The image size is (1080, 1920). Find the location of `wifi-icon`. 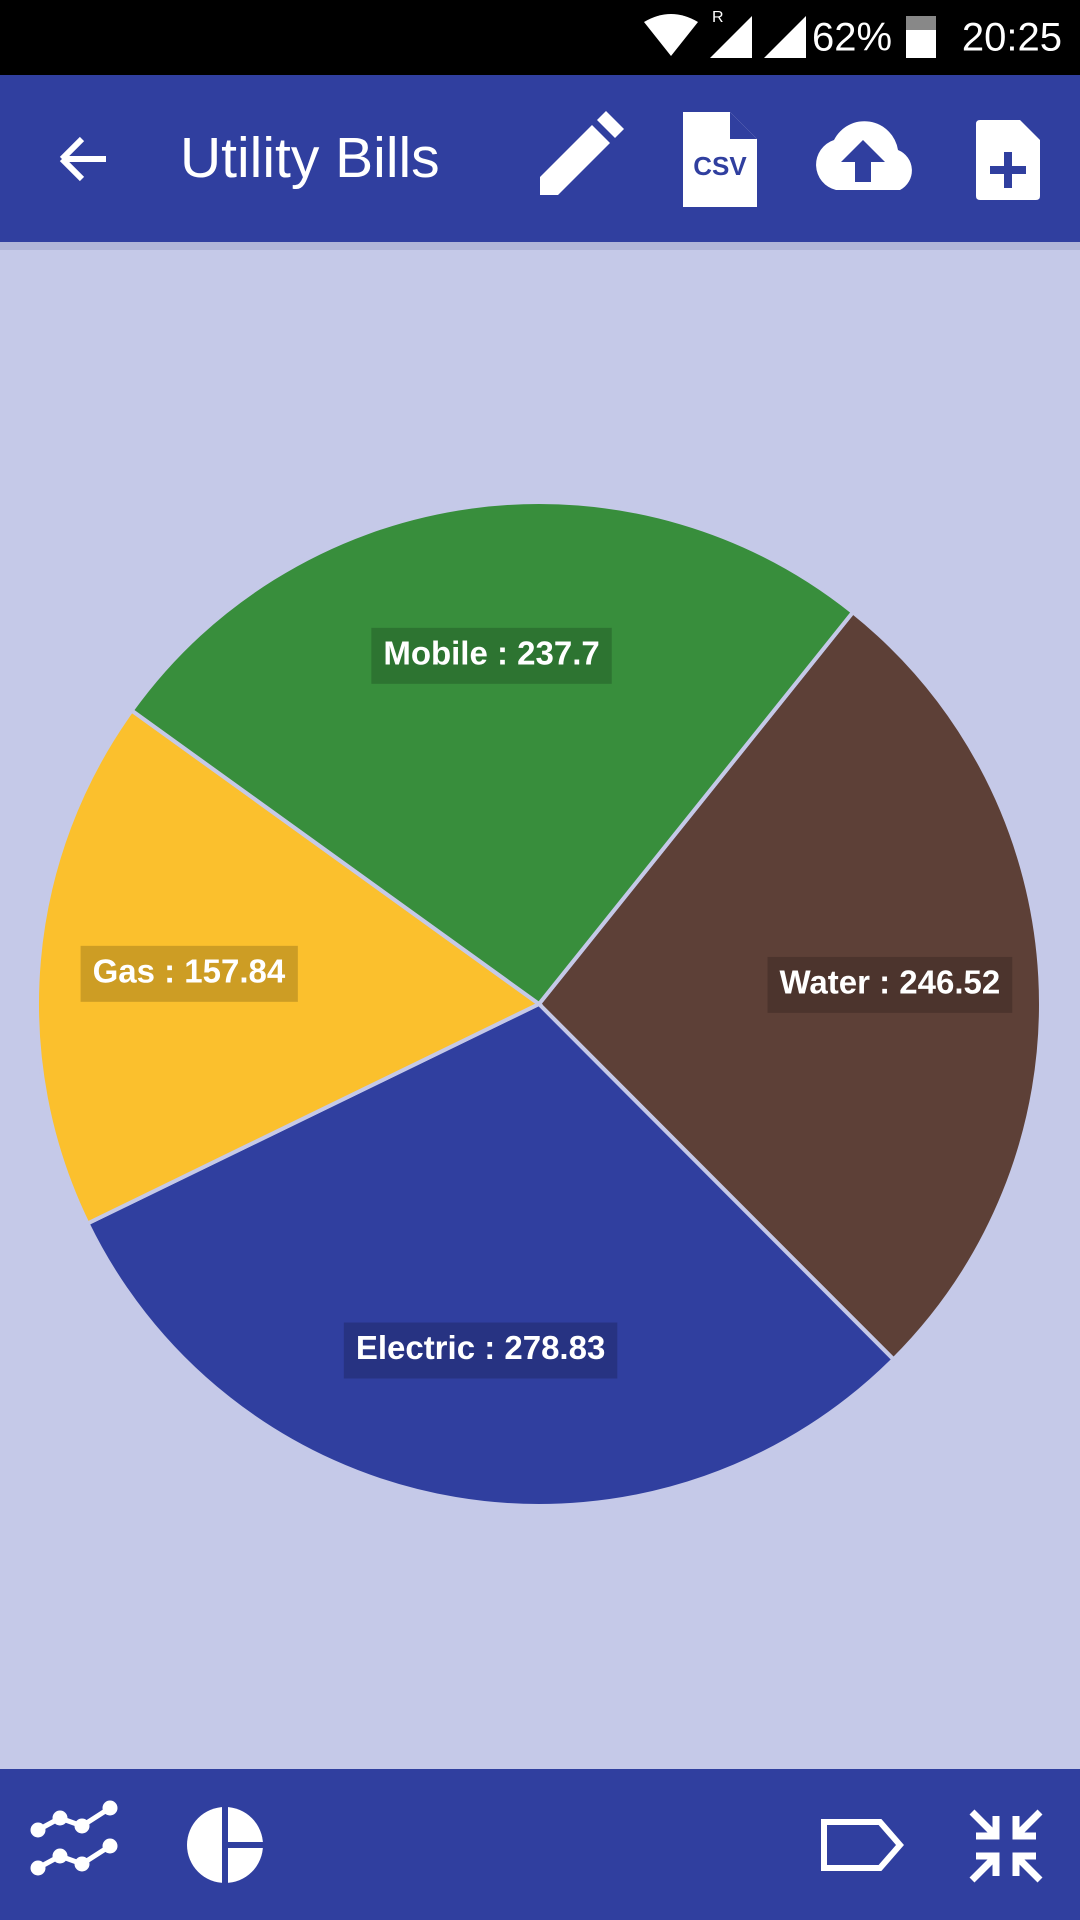

wifi-icon is located at coordinates (671, 35).